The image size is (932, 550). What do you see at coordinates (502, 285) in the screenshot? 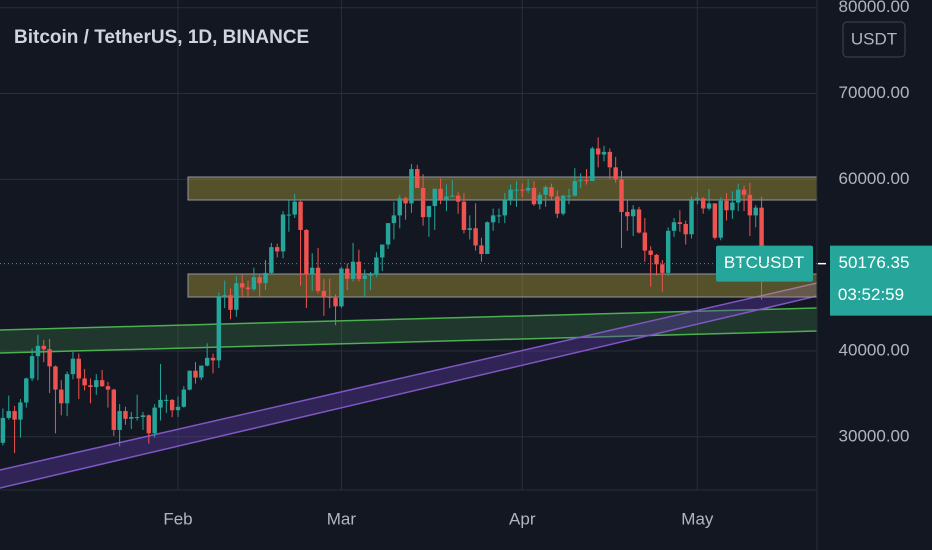
I see `support-zone` at bounding box center [502, 285].